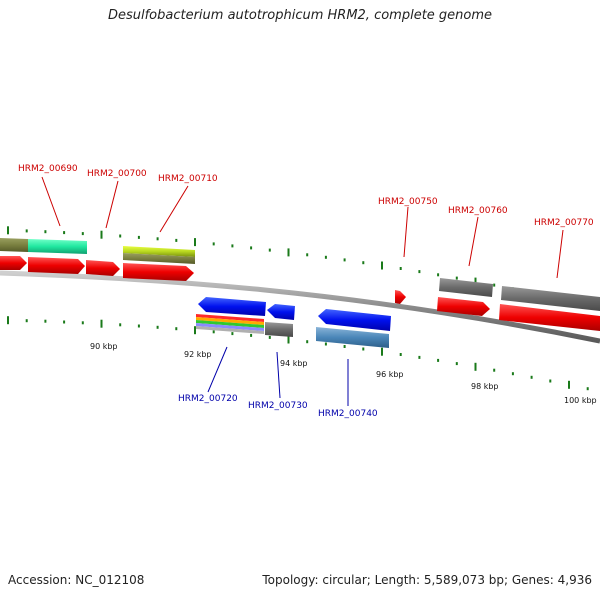 The height and width of the screenshot is (600, 600). I want to click on scale-label-90: 90 kbp, so click(104, 346).